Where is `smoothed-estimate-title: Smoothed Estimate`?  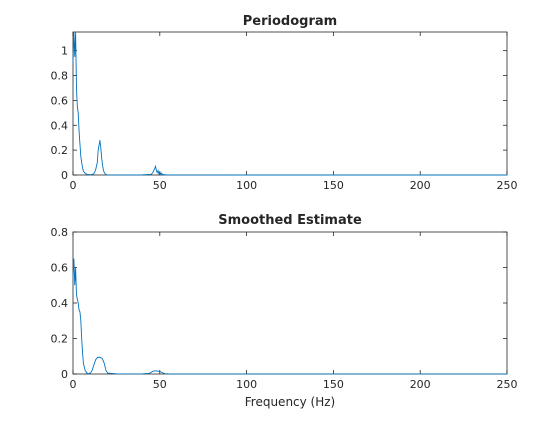
smoothed-estimate-title: Smoothed Estimate is located at coordinates (290, 220).